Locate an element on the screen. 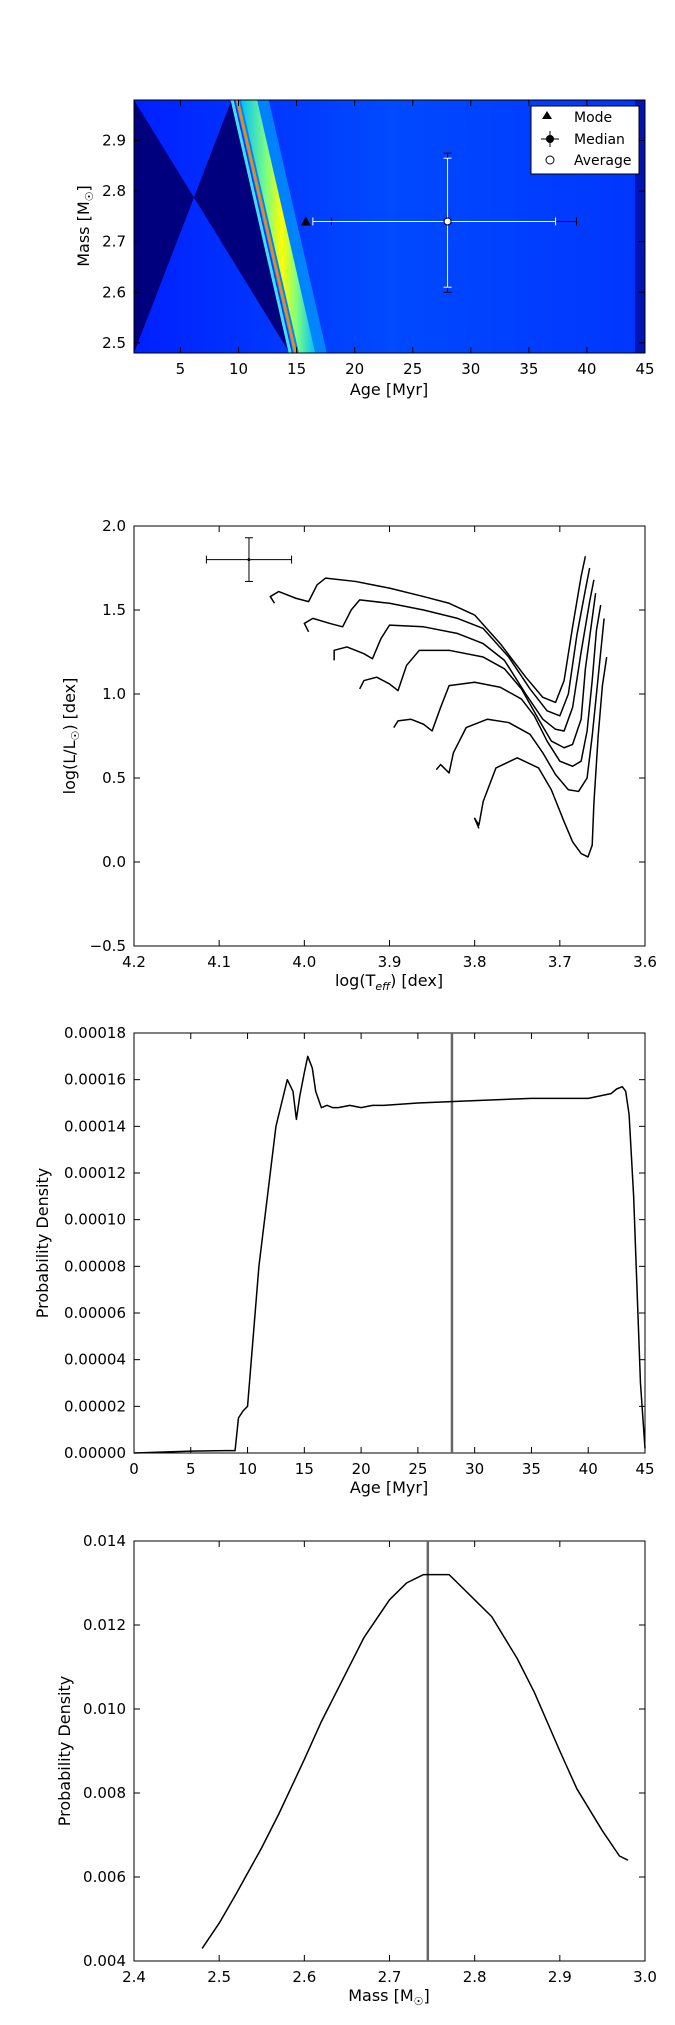  mode-point is located at coordinates (305, 221).